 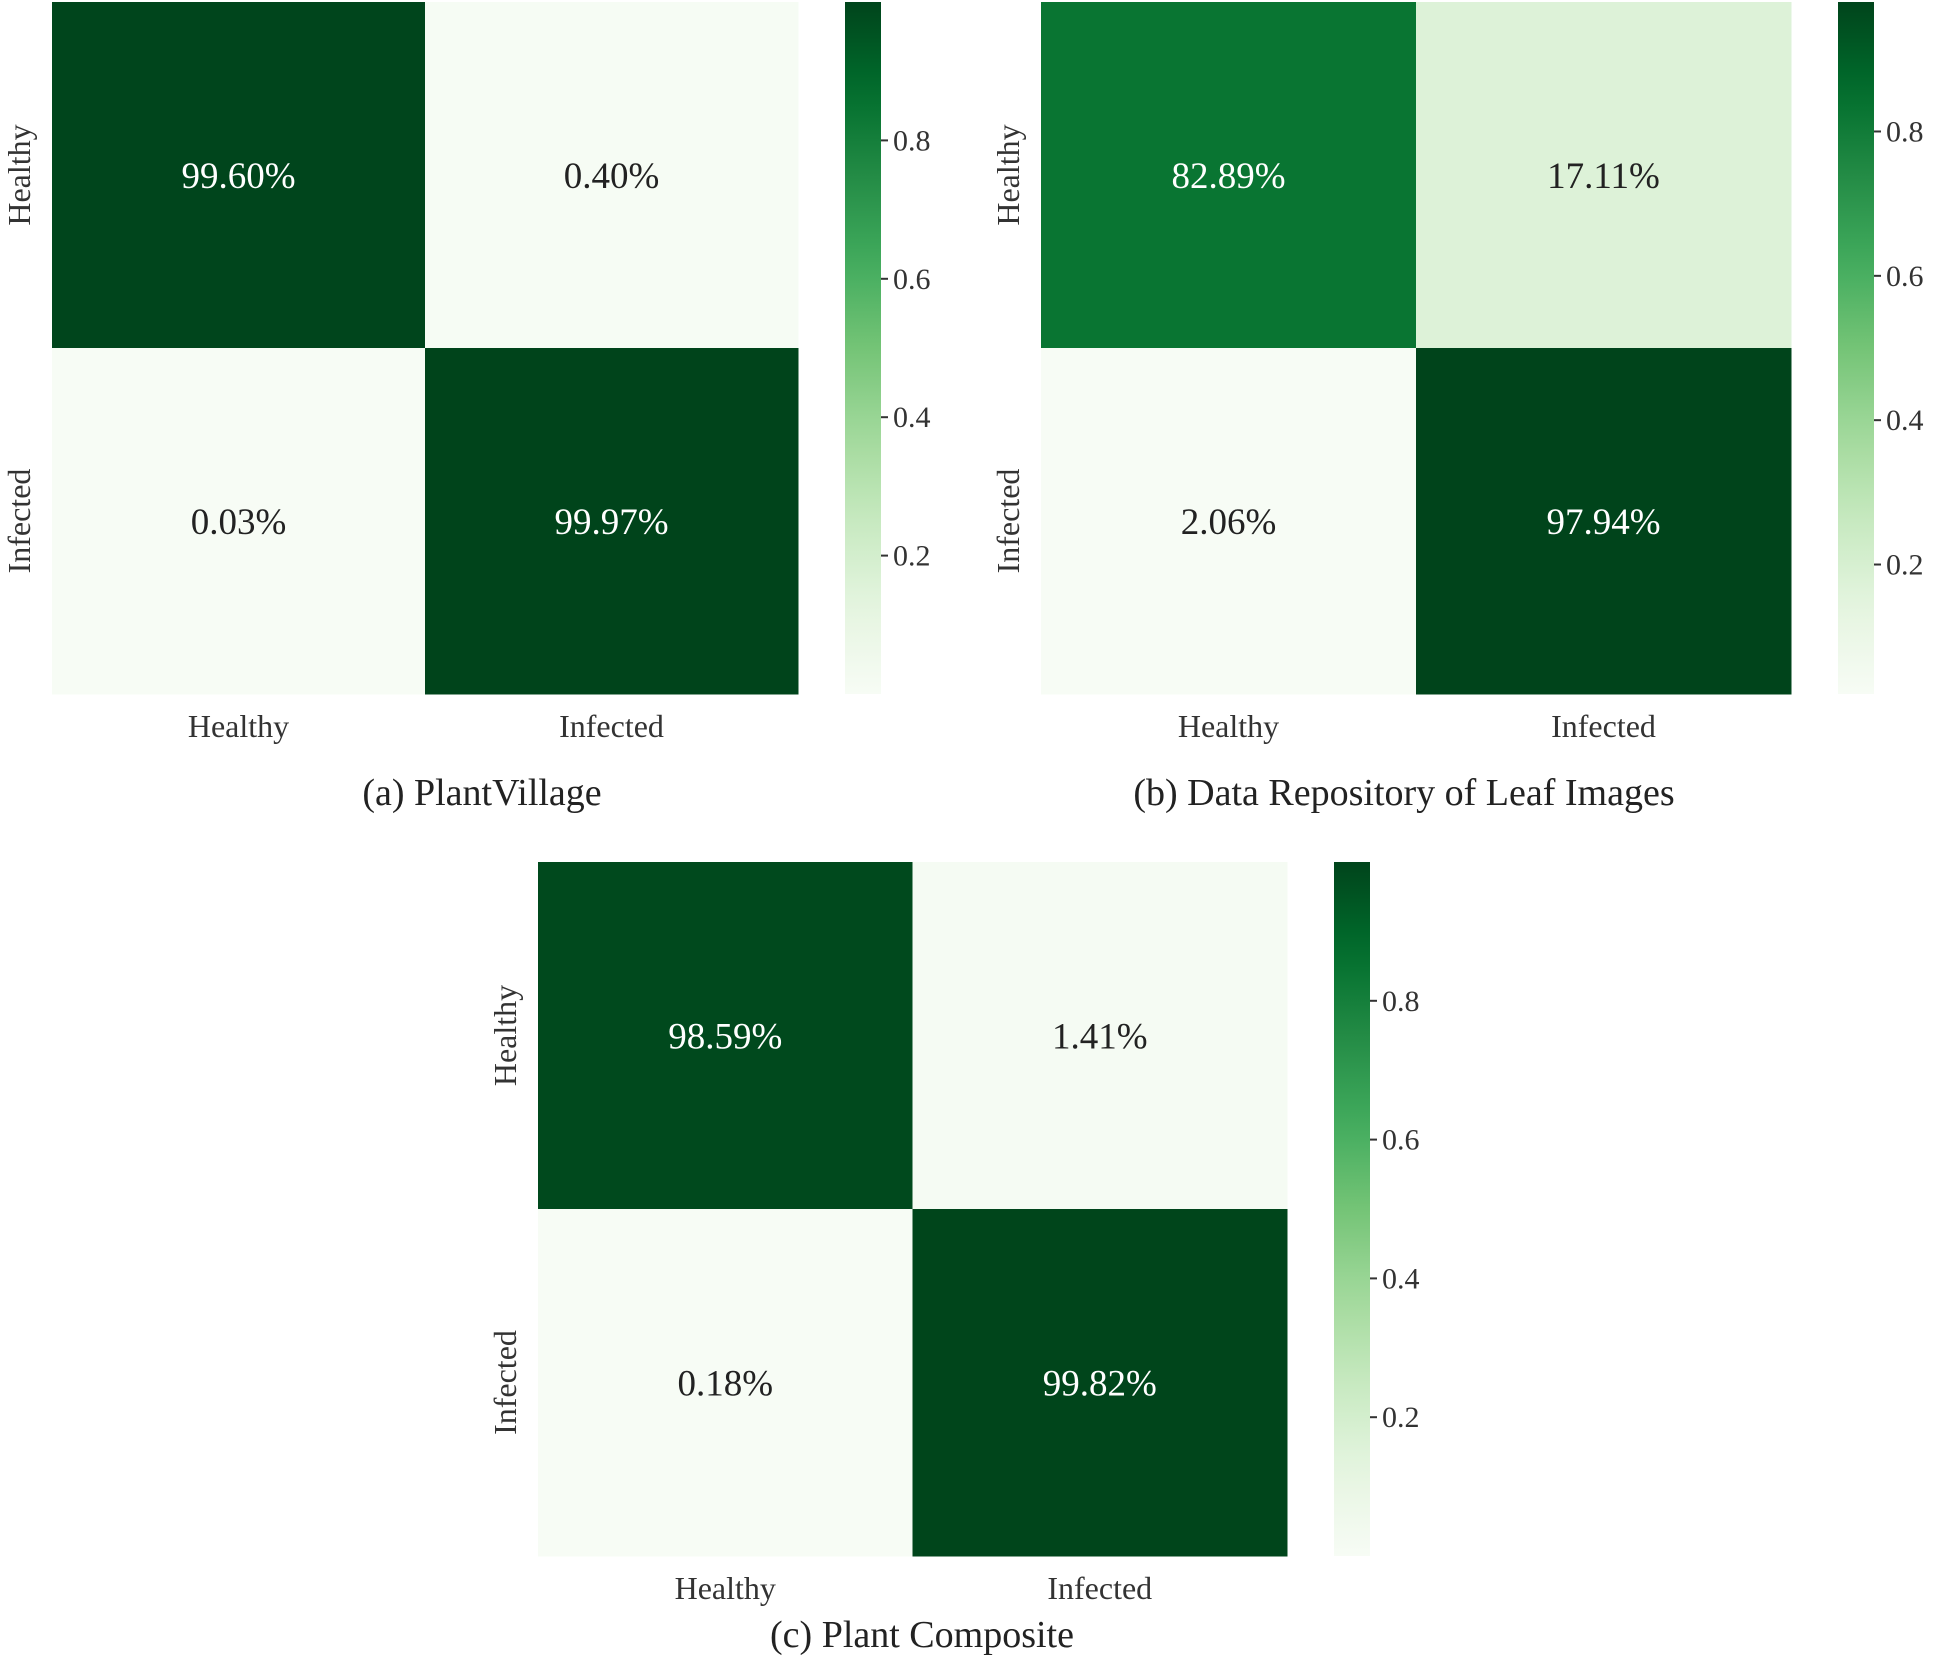 I want to click on cell-value-label: 2.06%, so click(x=1229, y=522).